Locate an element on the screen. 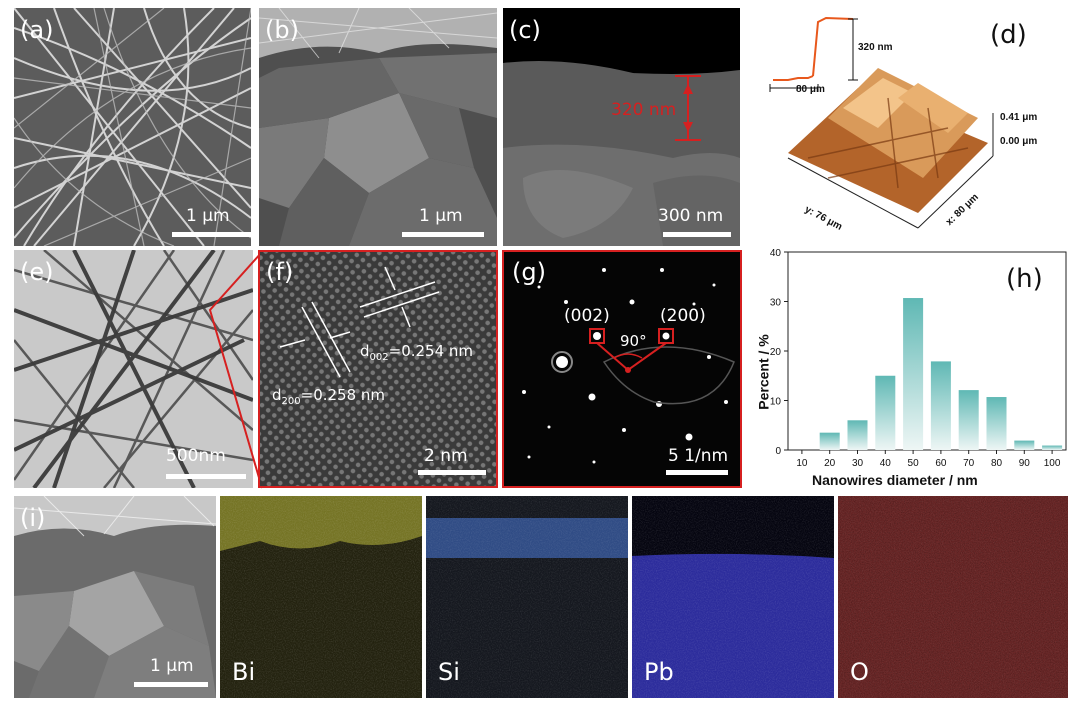 This screenshot has height=708, width=1080. scale-label-b: 1 μm is located at coordinates (441, 216).